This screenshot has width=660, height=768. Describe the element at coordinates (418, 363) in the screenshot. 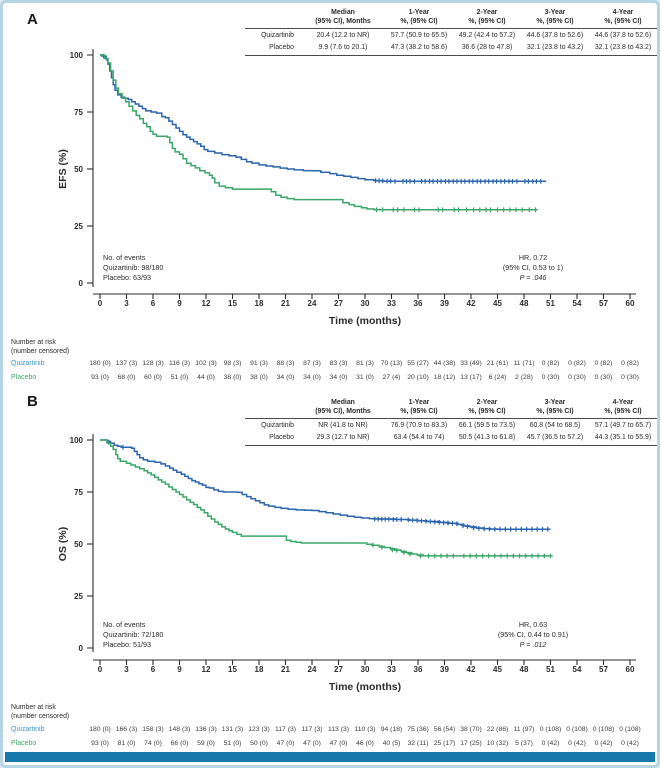

I see `risk-value: 55 (27)` at that location.